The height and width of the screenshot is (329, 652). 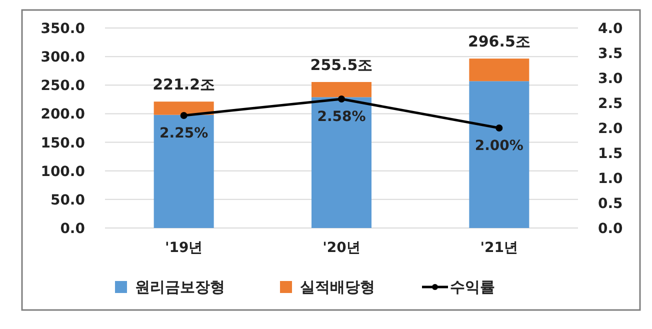 What do you see at coordinates (611, 29) in the screenshot?
I see `y2-tick-label: 4.0` at bounding box center [611, 29].